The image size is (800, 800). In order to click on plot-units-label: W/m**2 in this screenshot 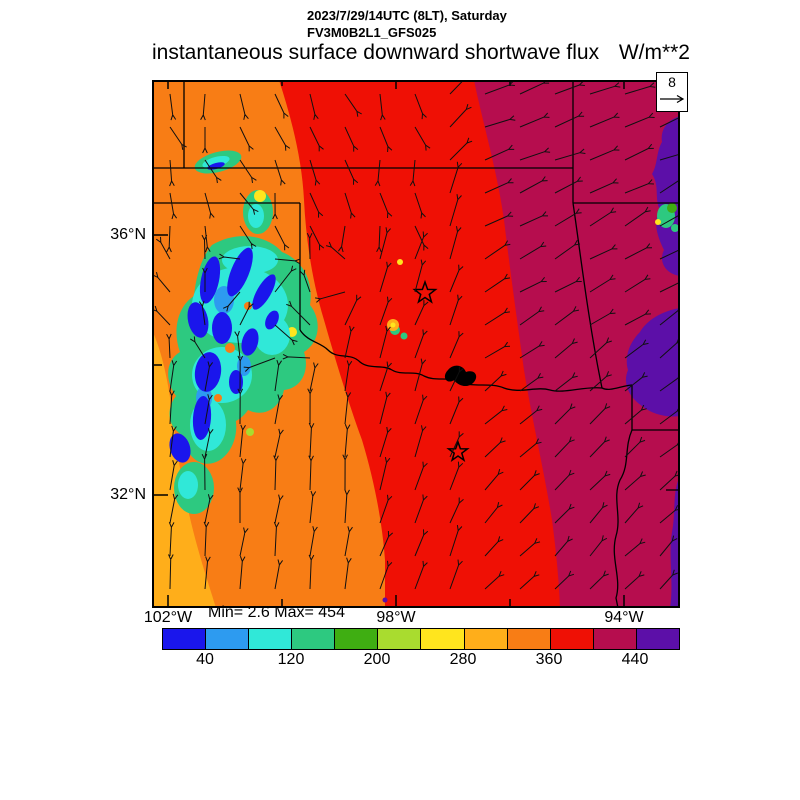, I will do `click(654, 52)`.